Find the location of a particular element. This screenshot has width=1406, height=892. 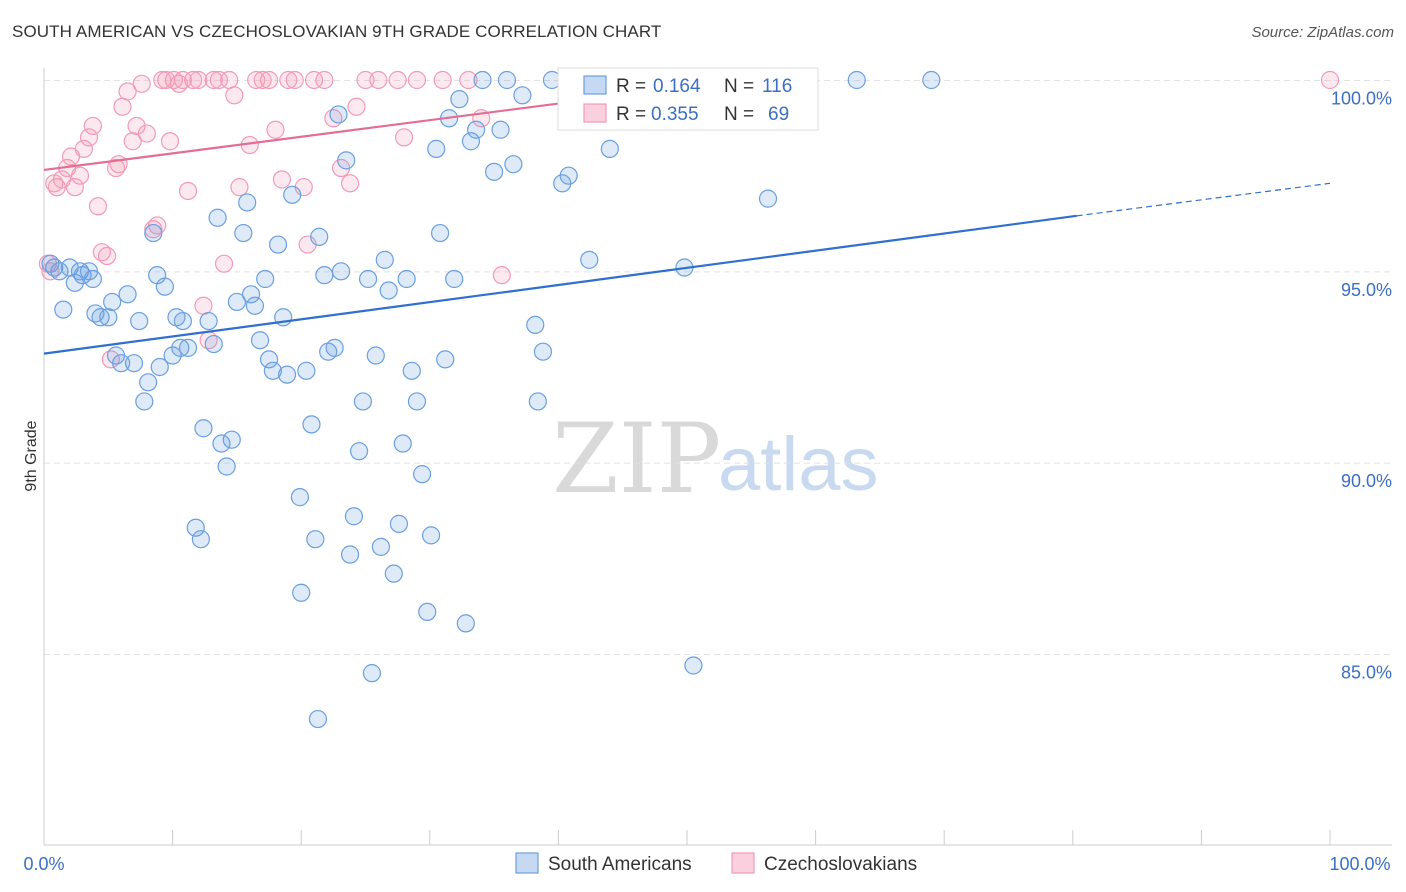

watermark-atlas: atlas is located at coordinates (798, 464).